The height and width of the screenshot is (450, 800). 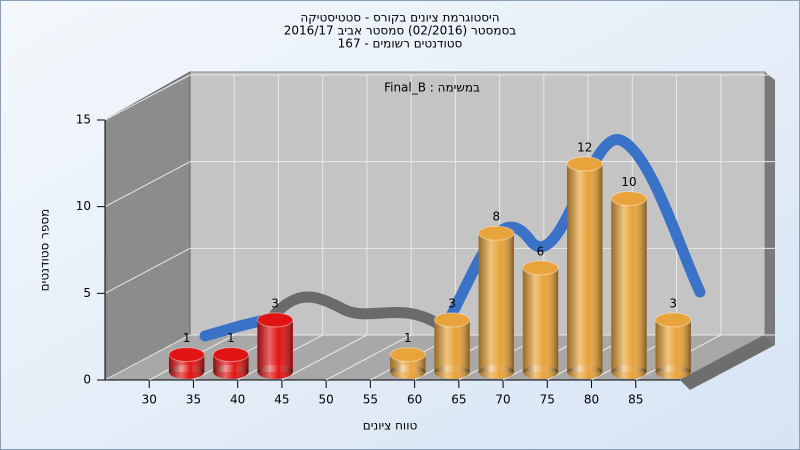 What do you see at coordinates (727, 362) in the screenshot?
I see `floor-edge` at bounding box center [727, 362].